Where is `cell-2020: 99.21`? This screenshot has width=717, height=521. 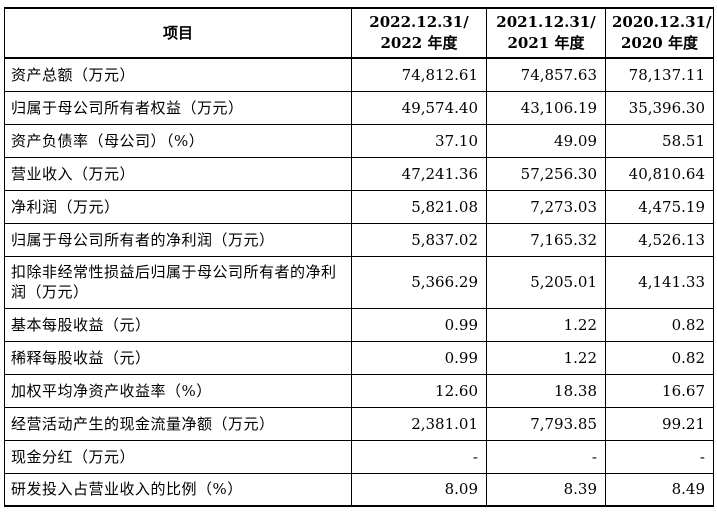
cell-2020: 99.21 is located at coordinates (659, 423).